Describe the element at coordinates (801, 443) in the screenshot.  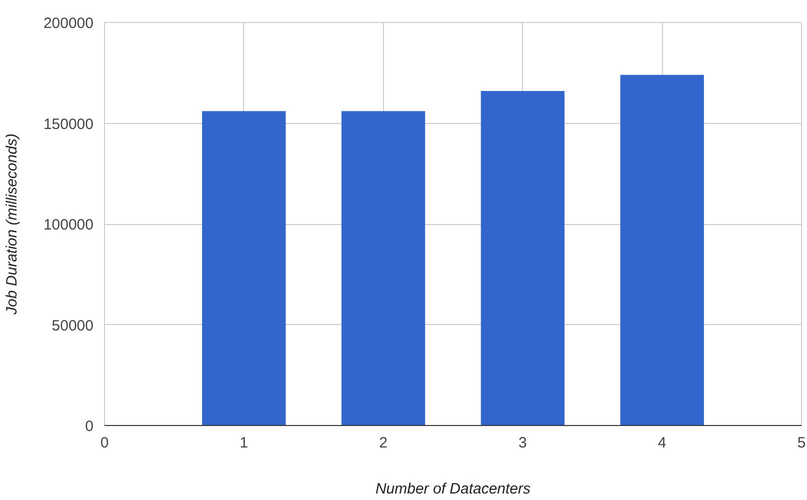
I see `x-tick-label: 5` at that location.